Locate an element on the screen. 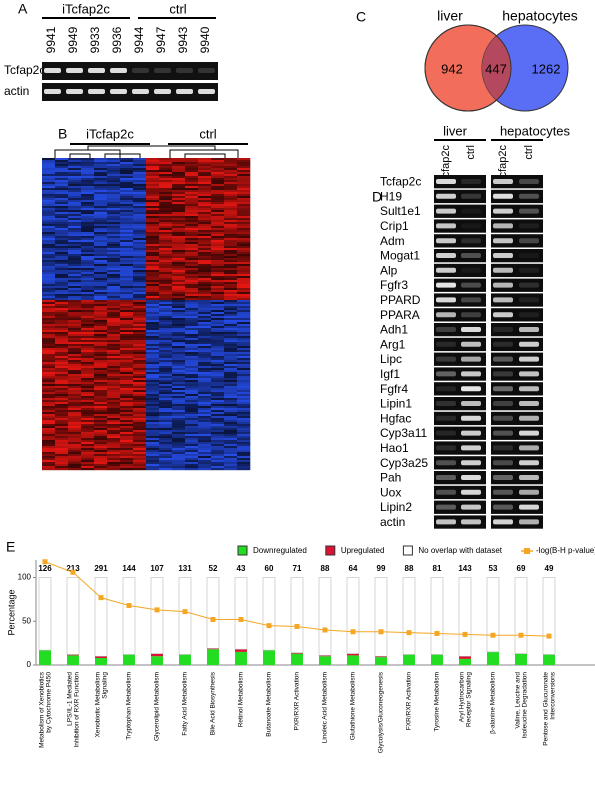  x-tick-label: FXR/RXR Activation is located at coordinates (409, 701).